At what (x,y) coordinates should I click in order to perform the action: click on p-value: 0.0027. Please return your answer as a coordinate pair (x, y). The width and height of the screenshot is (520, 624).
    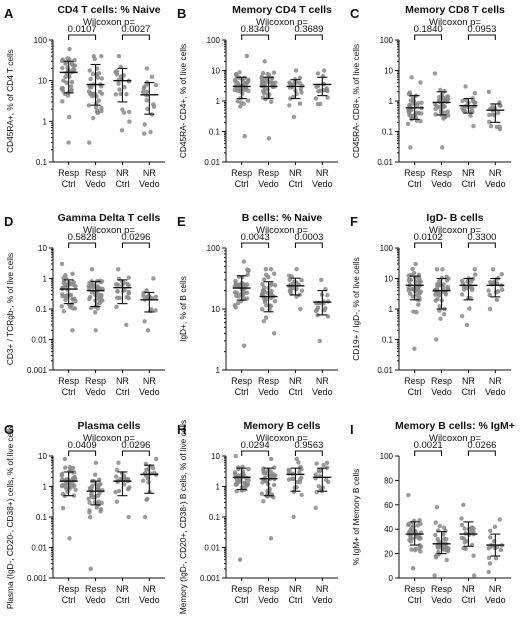
    Looking at the image, I should click on (135, 29).